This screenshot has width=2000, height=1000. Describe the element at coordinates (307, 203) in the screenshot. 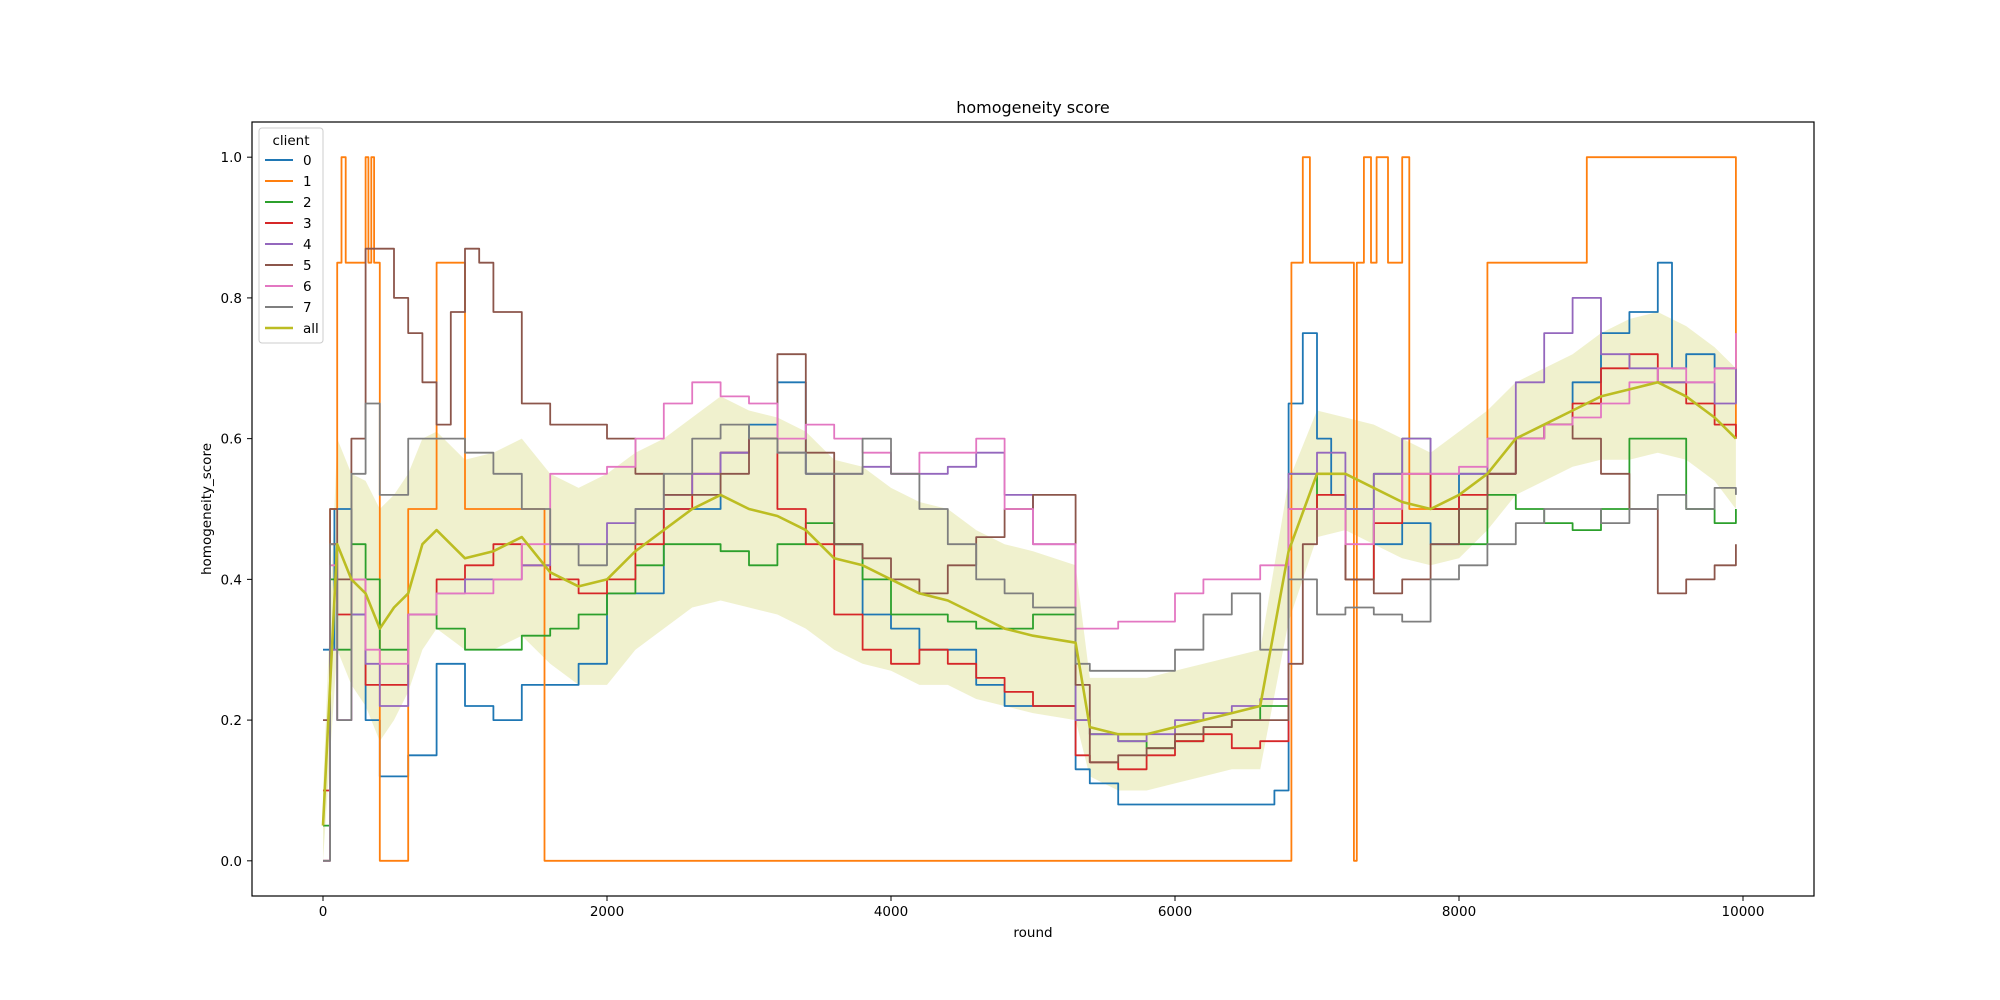

I see `legend-label-2: 2` at that location.